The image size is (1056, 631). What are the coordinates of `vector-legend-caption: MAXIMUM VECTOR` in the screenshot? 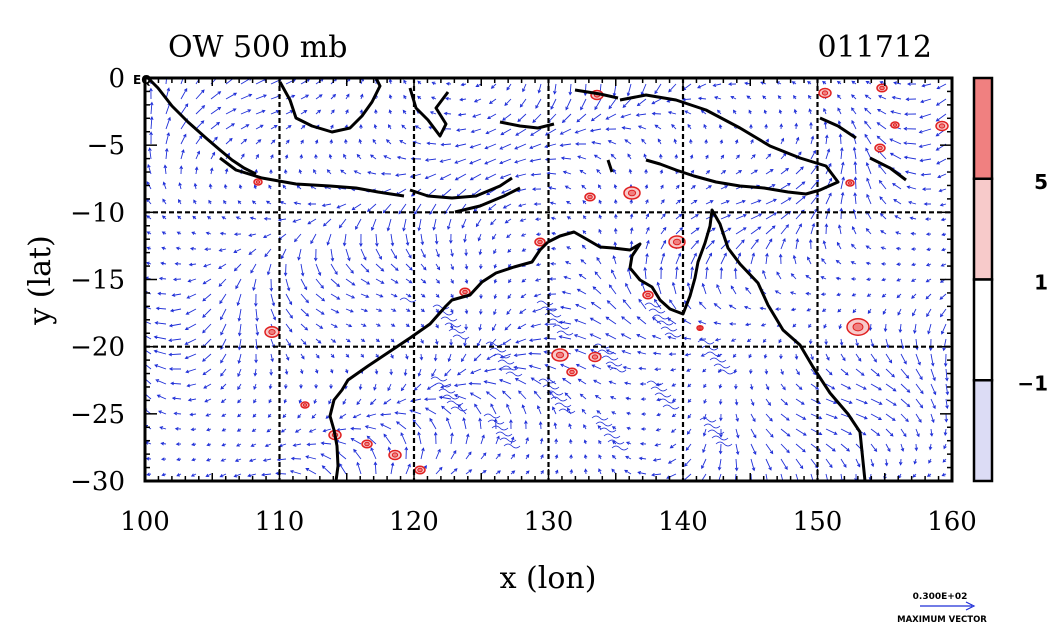 It's located at (942, 620).